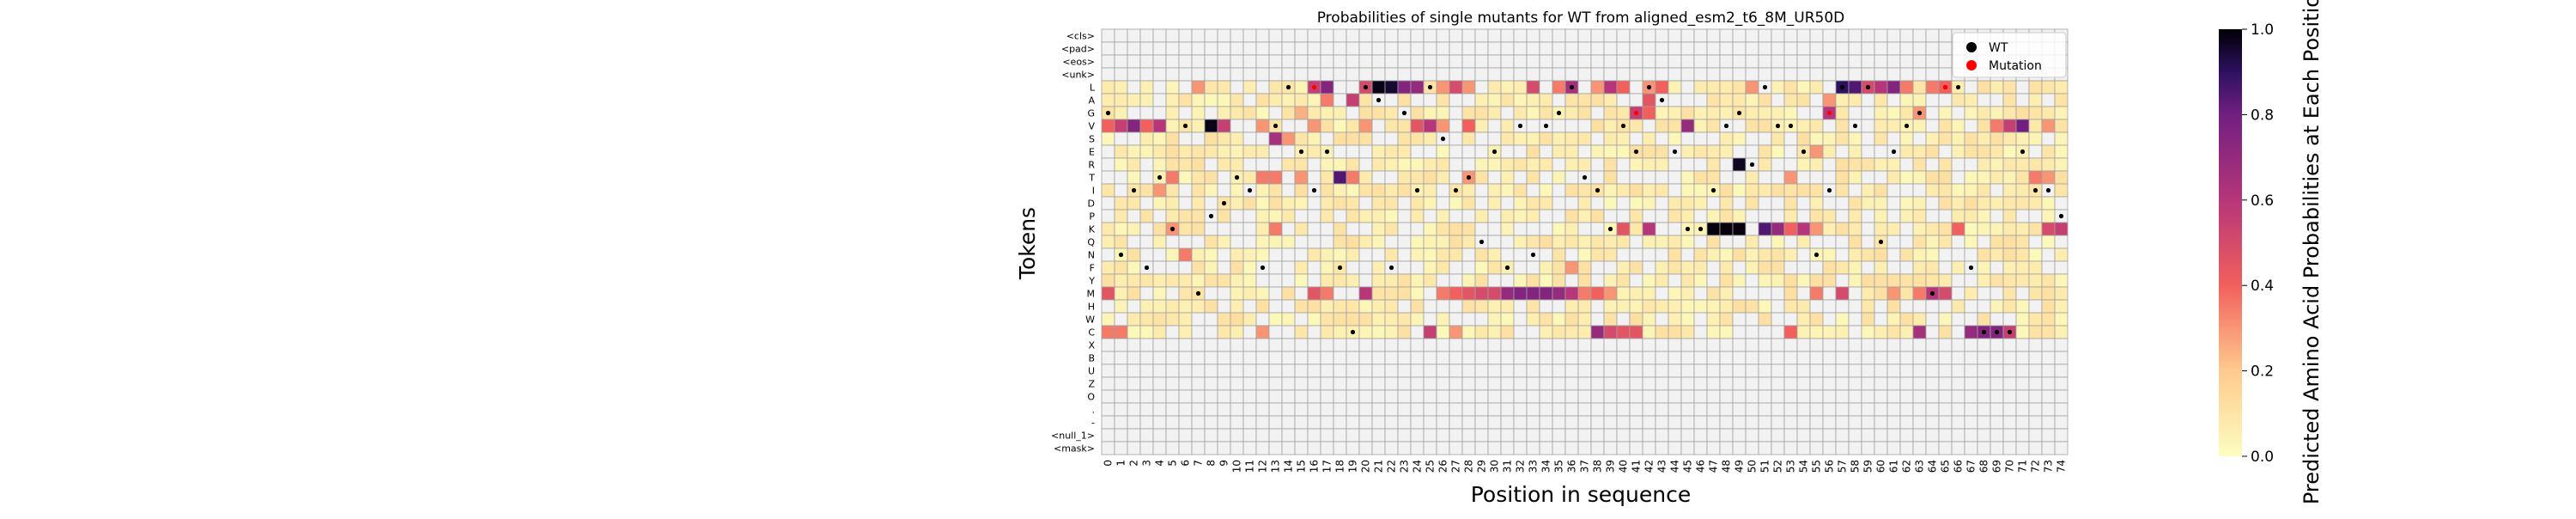 This screenshot has height=519, width=2576. What do you see at coordinates (1212, 463) in the screenshot?
I see `x-tick-label: 8` at bounding box center [1212, 463].